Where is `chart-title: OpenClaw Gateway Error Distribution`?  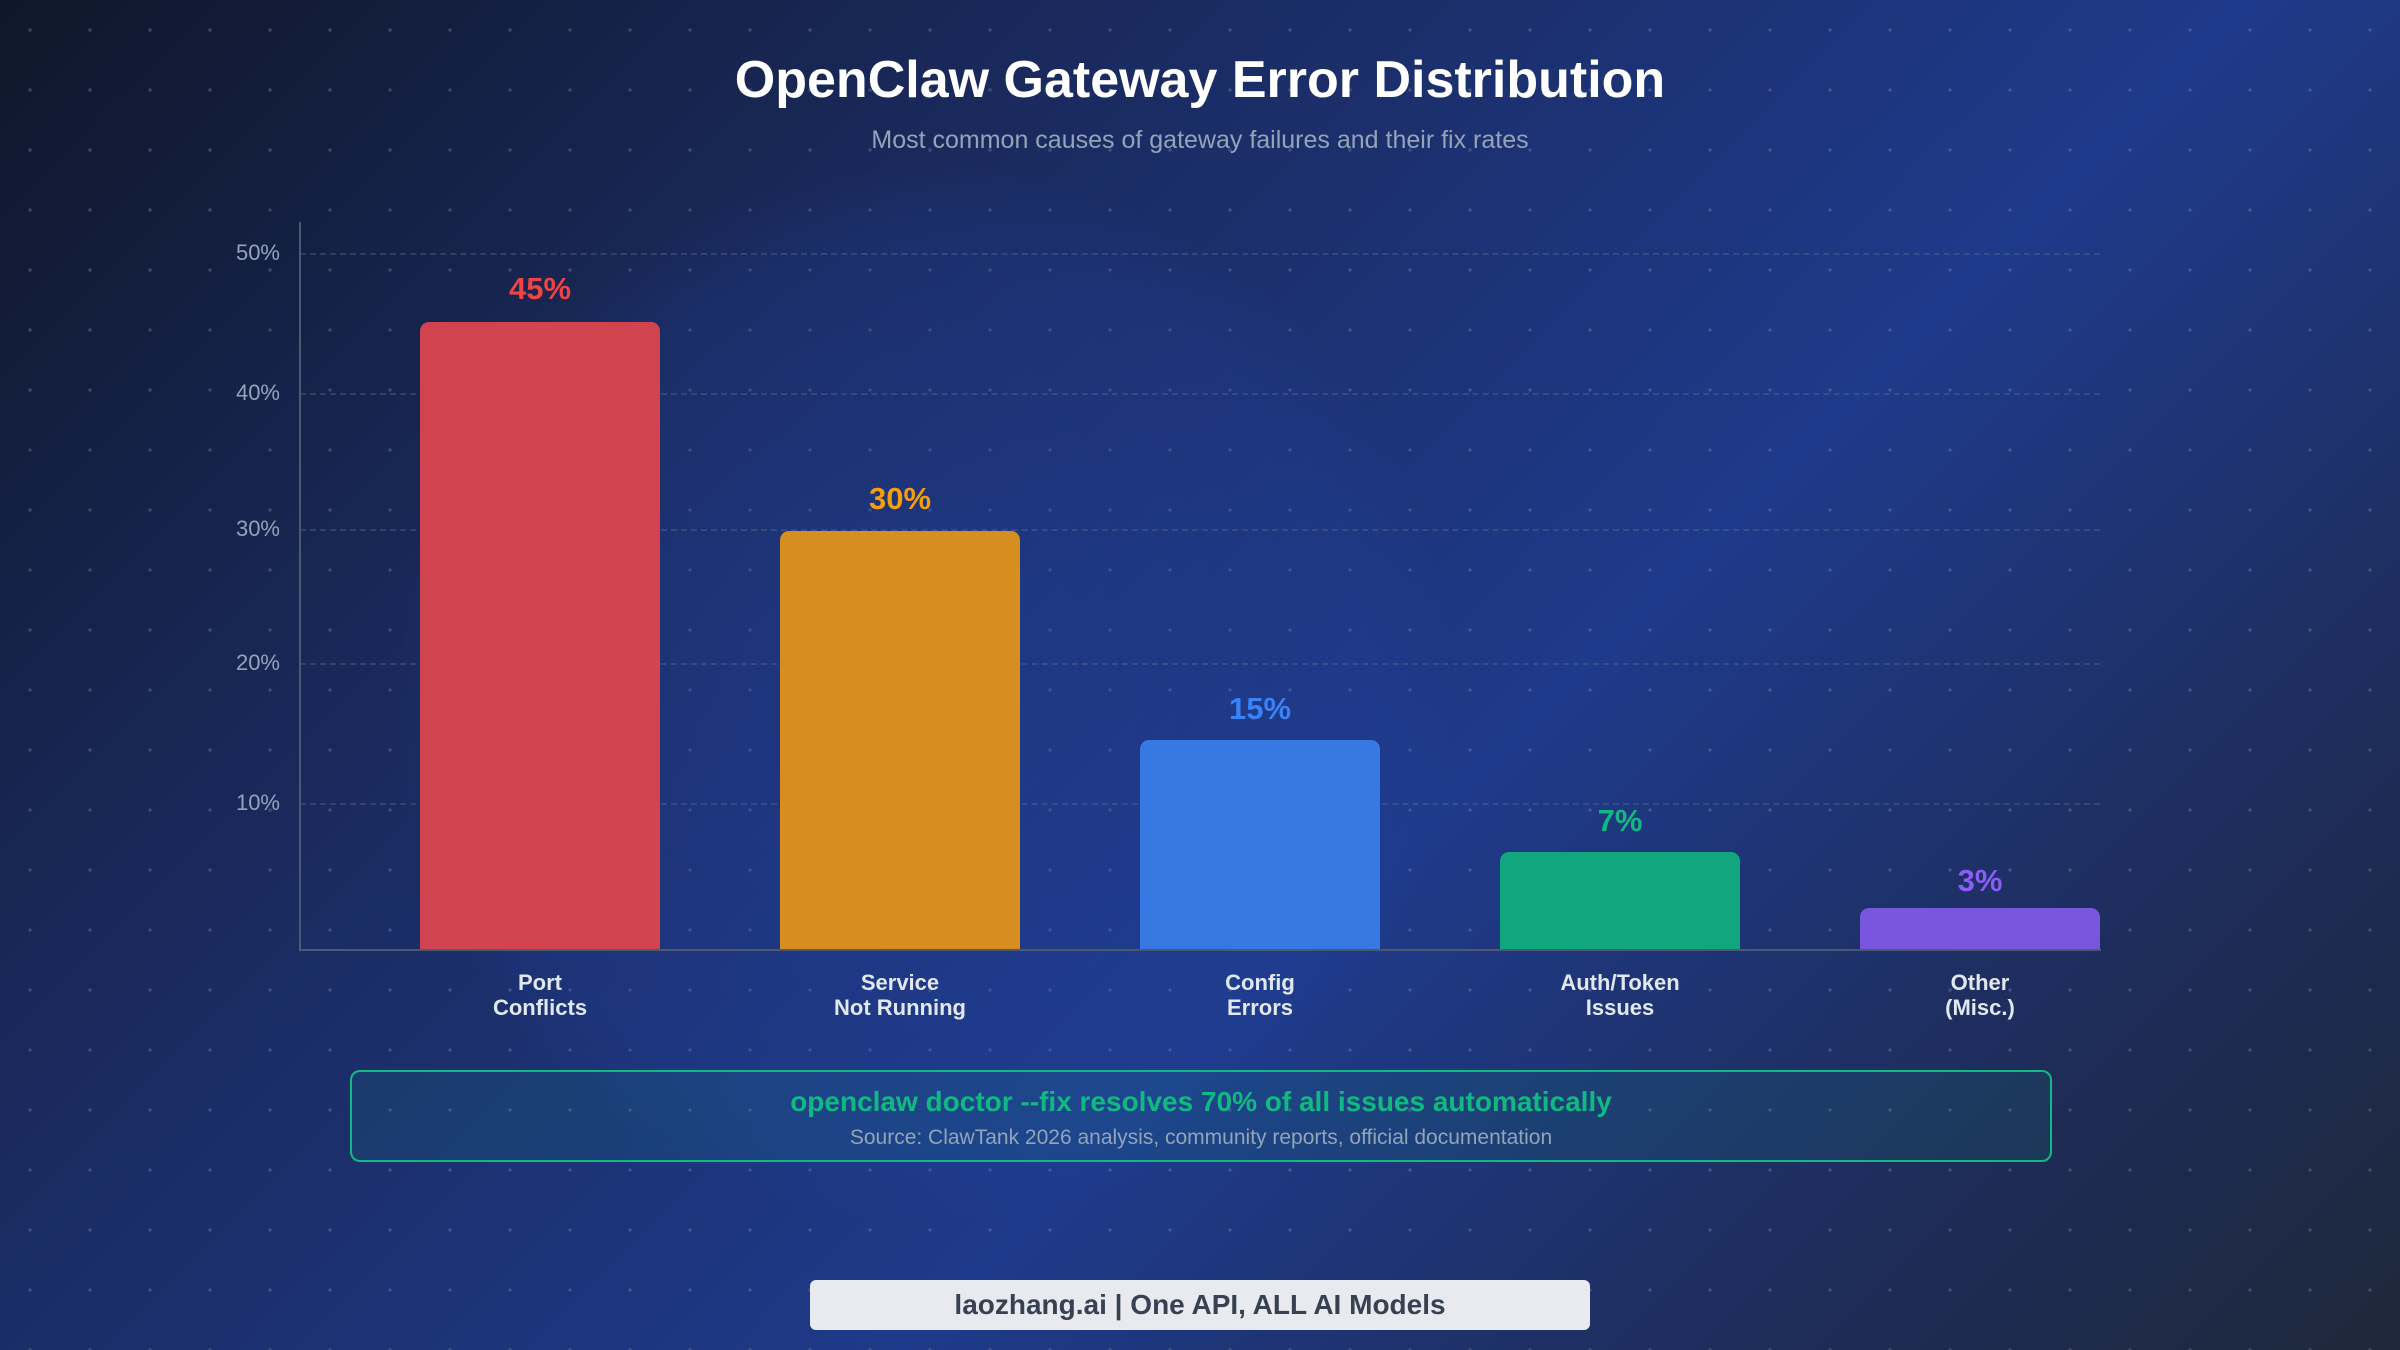
chart-title: OpenClaw Gateway Error Distribution is located at coordinates (1200, 80).